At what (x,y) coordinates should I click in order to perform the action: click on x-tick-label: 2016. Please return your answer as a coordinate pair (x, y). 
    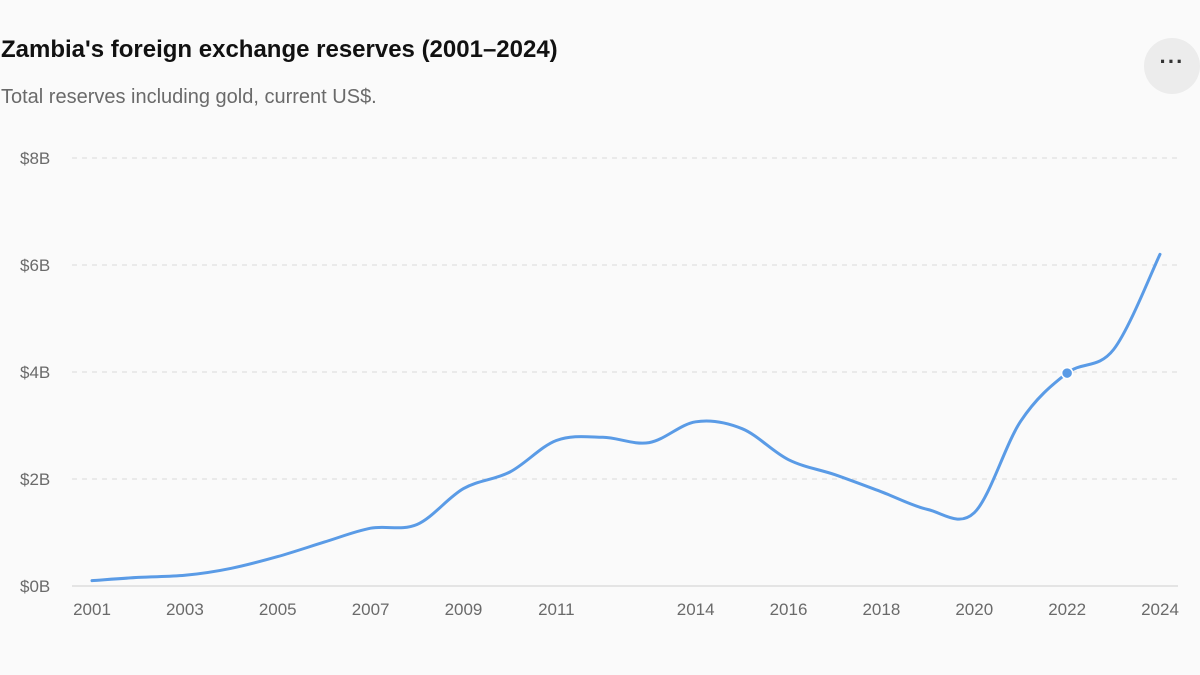
    Looking at the image, I should click on (789, 609).